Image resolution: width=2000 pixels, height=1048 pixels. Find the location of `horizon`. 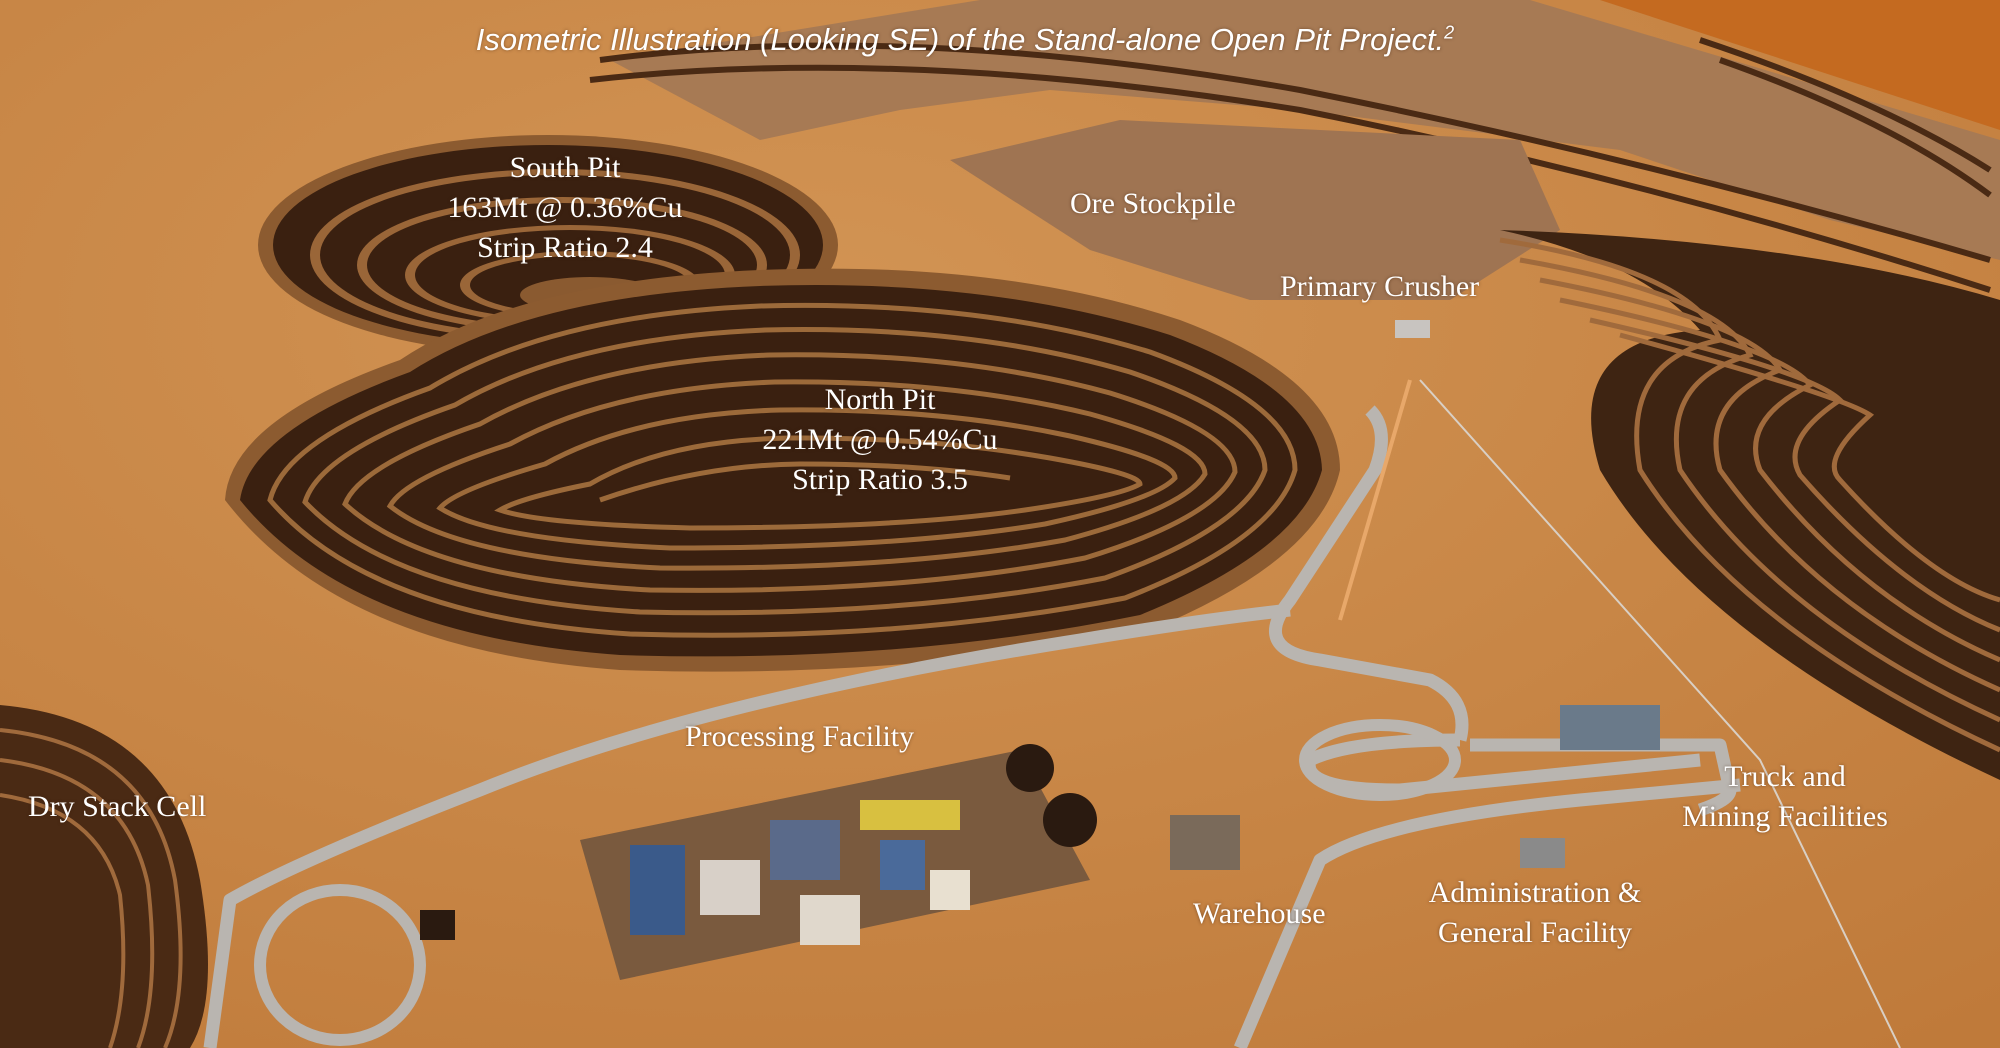

horizon is located at coordinates (1800, 65).